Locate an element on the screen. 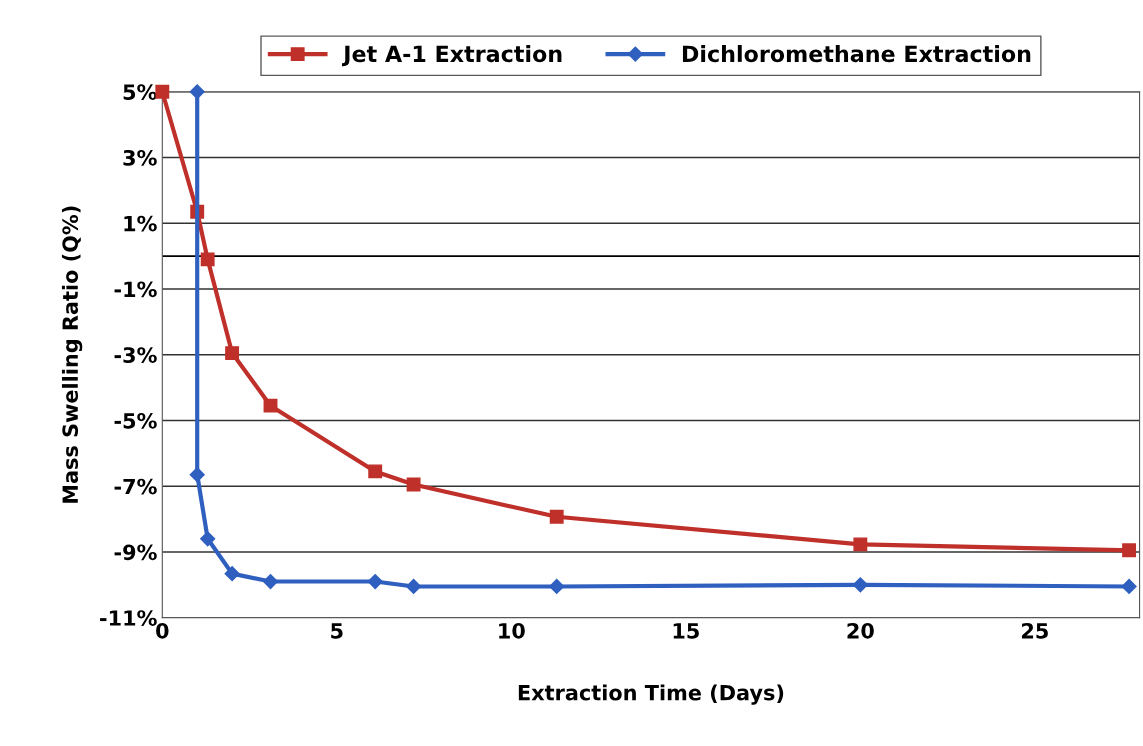  x-axis-title: Extraction Time (Days) is located at coordinates (651, 694).